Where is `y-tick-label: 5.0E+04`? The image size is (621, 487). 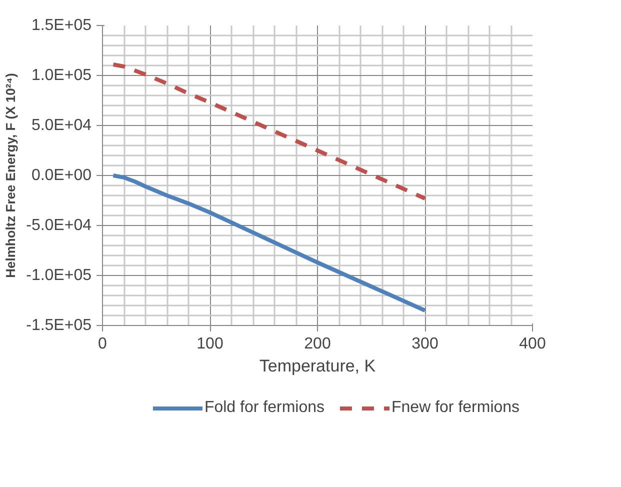
y-tick-label: 5.0E+04 is located at coordinates (61, 125).